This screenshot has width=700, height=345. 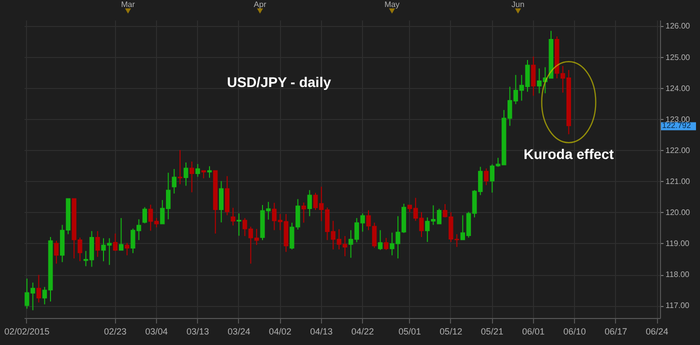 What do you see at coordinates (260, 4) in the screenshot?
I see `text: Apr` at bounding box center [260, 4].